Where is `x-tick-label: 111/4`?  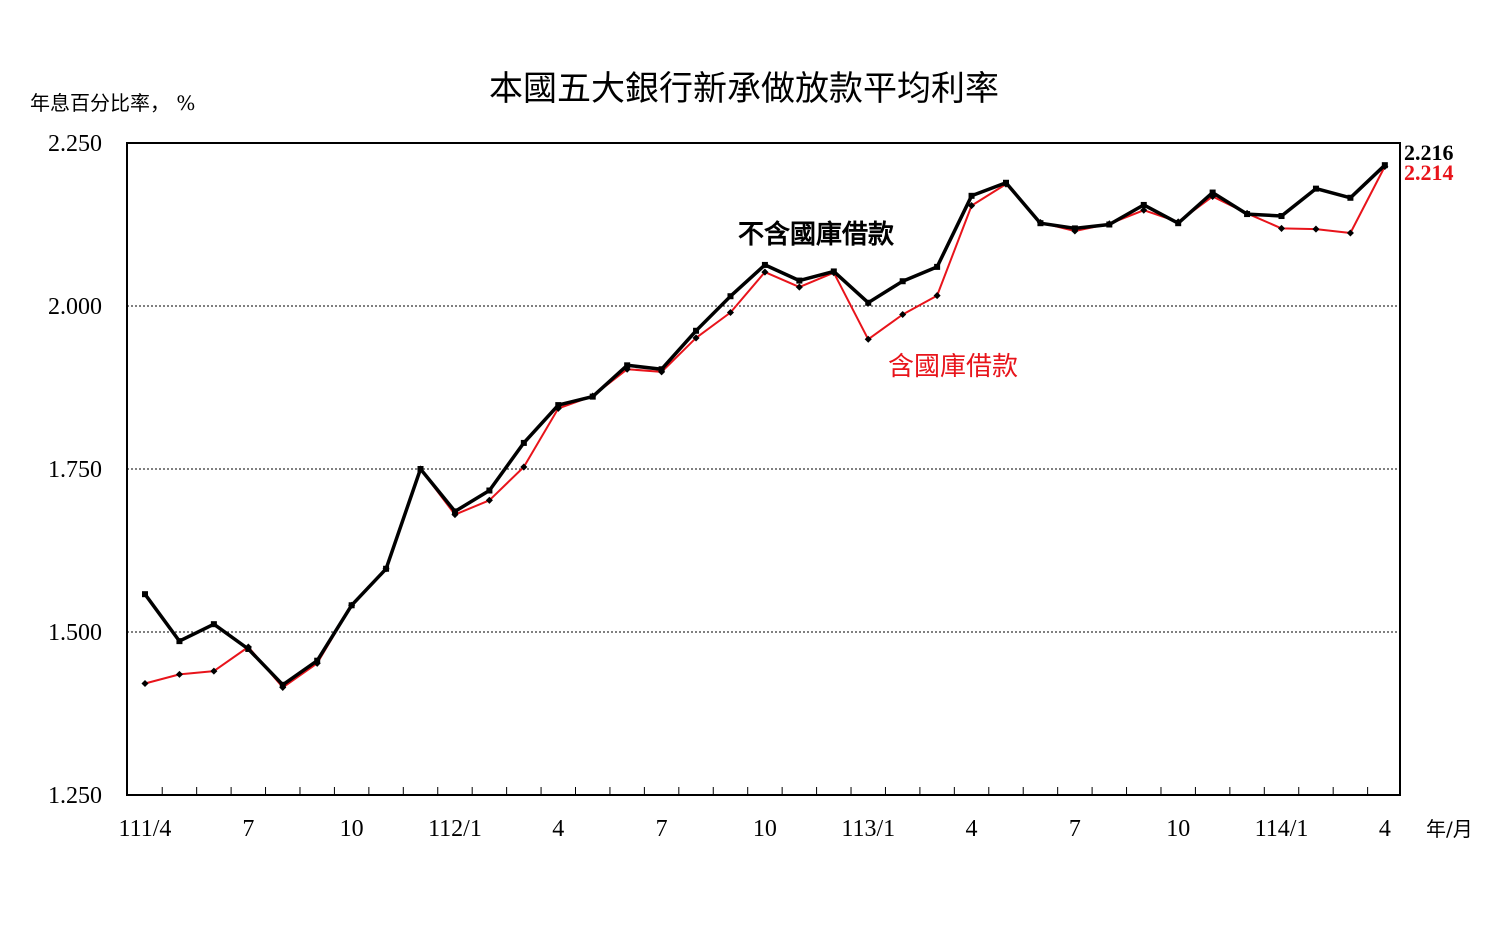
x-tick-label: 111/4 is located at coordinates (145, 829).